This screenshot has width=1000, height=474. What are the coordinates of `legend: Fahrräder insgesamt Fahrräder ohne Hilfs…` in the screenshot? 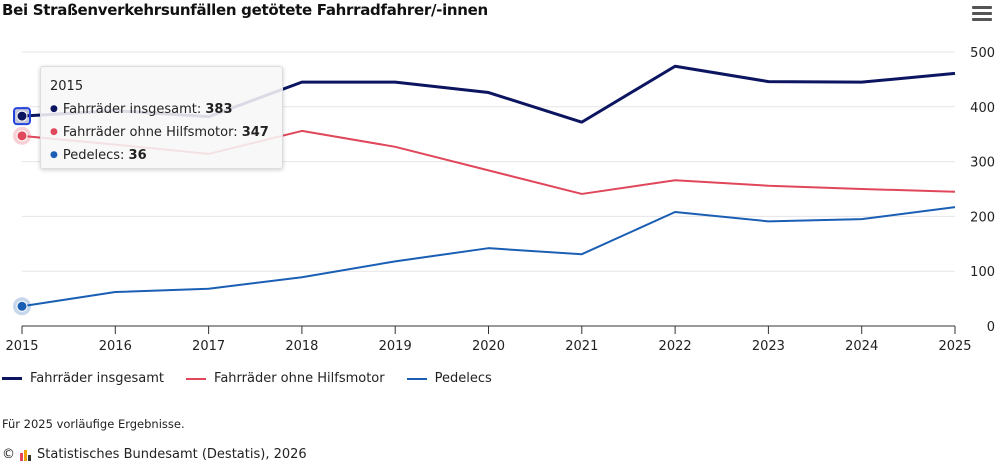 It's located at (247, 378).